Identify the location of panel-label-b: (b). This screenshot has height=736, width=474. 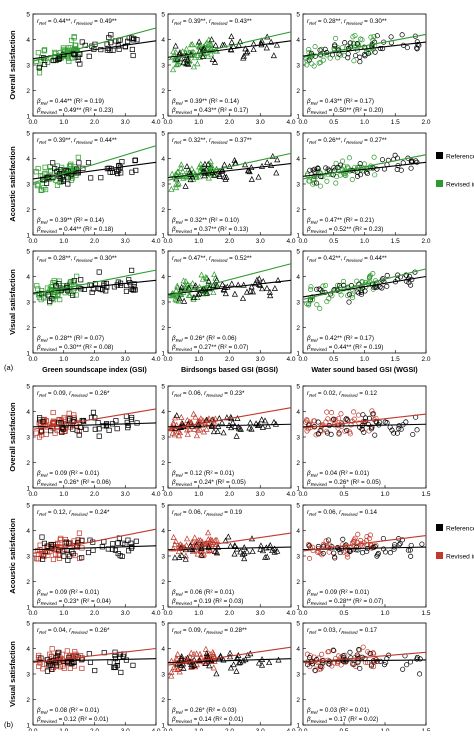
(9, 724).